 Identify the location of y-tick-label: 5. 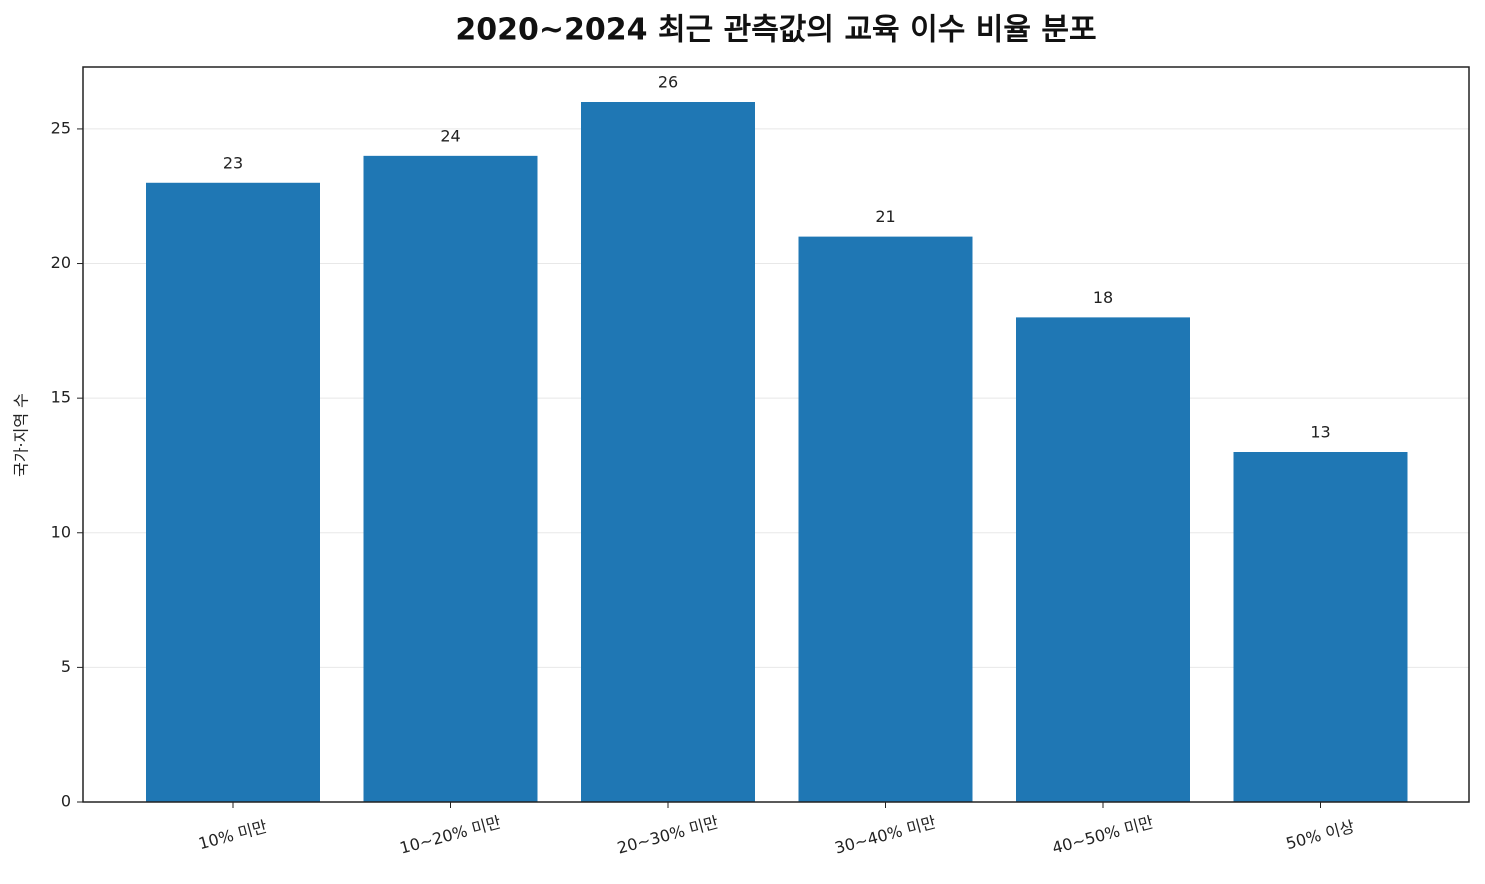
(66, 666).